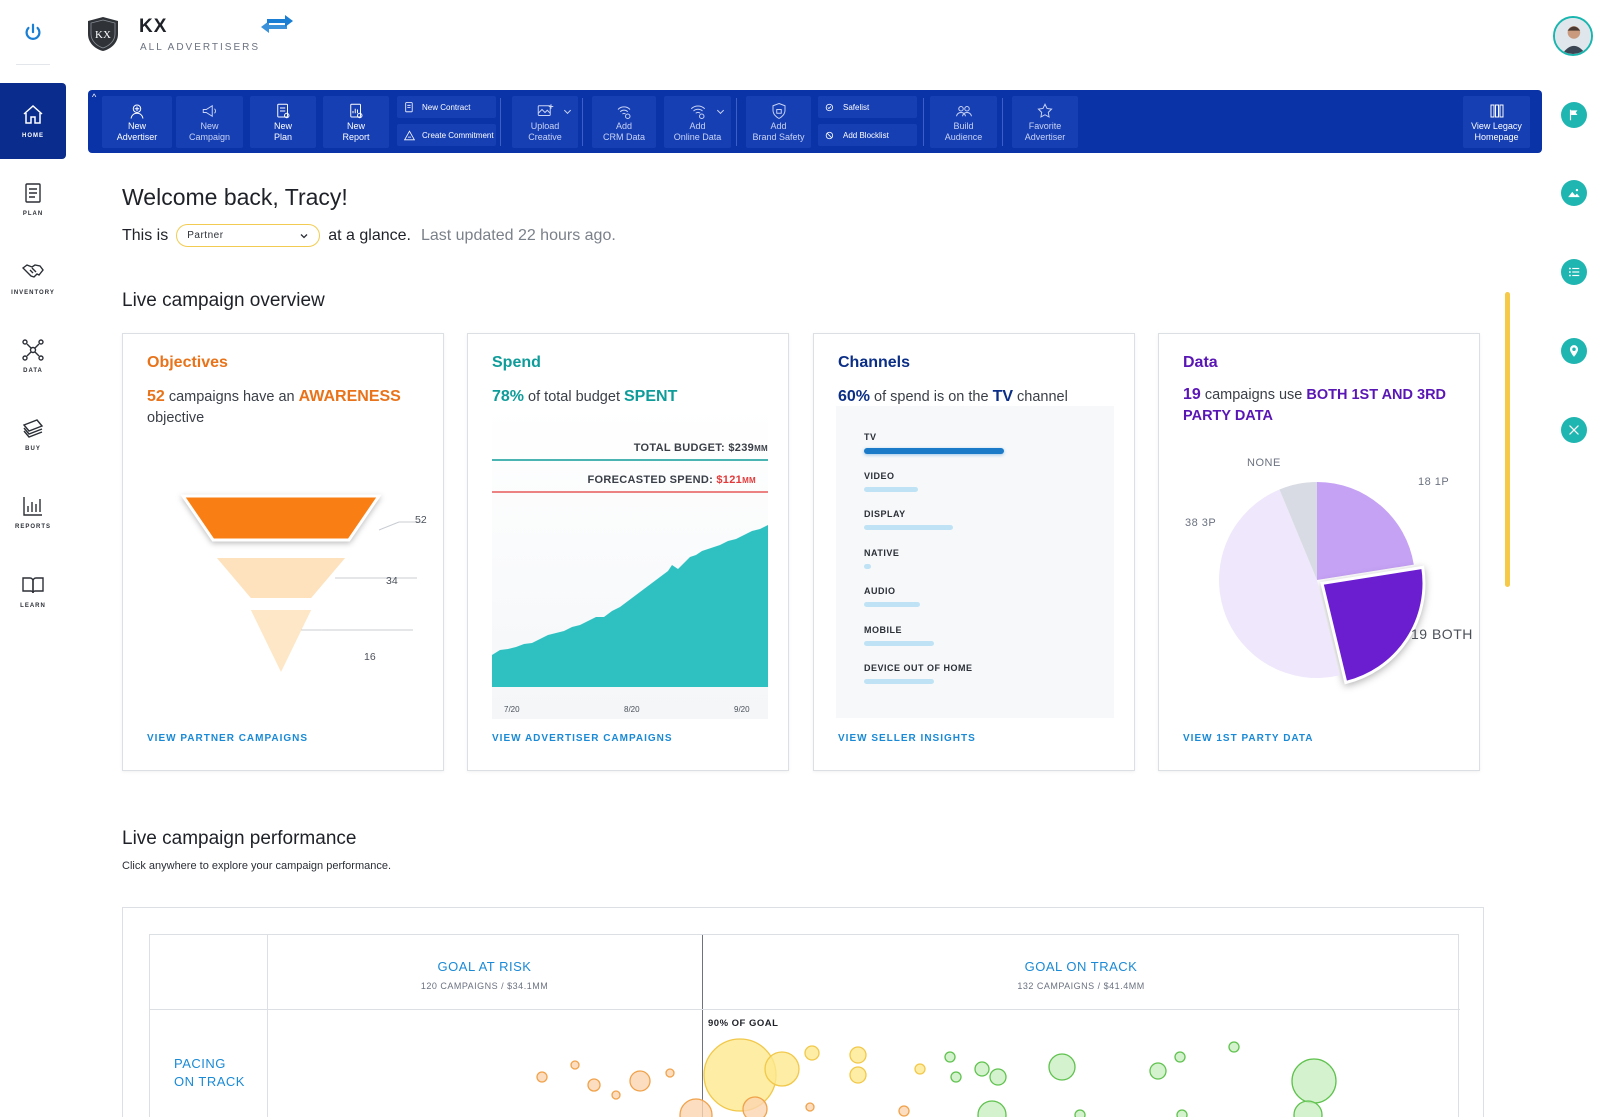 This screenshot has width=1600, height=1117. Describe the element at coordinates (33, 199) in the screenshot. I see `nav-item-plan: PLAN` at that location.